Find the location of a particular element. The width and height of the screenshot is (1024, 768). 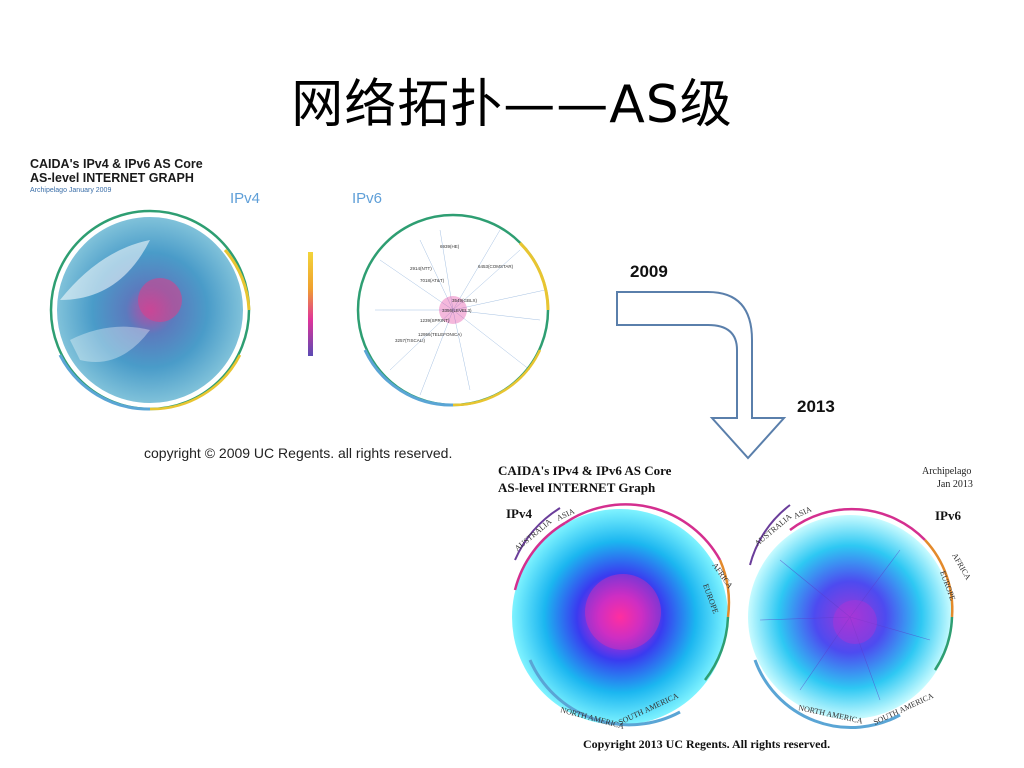

fig2009-subheading: Archipelago January 2009 is located at coordinates (70, 190).